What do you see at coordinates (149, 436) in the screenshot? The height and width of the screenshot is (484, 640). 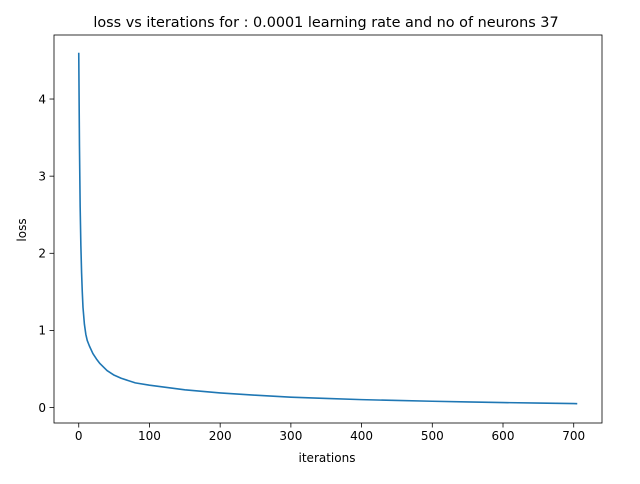 I see `x-tick-label-100: 100` at bounding box center [149, 436].